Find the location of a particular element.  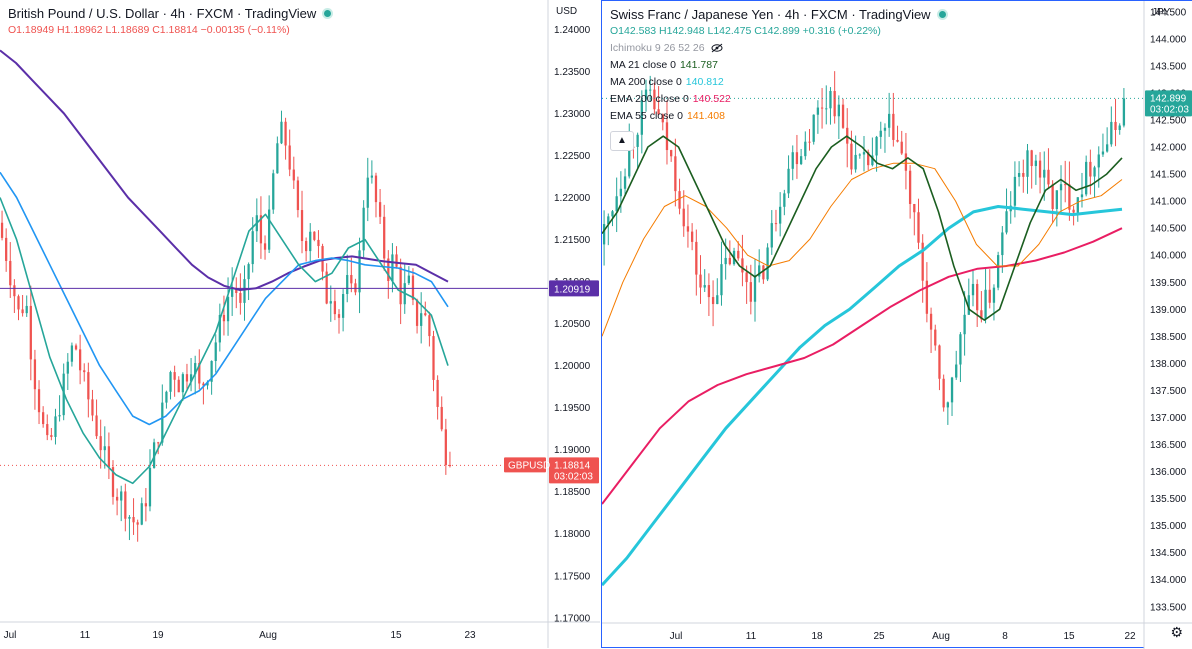

price-tick-label: 141.000 is located at coordinates (1168, 202).